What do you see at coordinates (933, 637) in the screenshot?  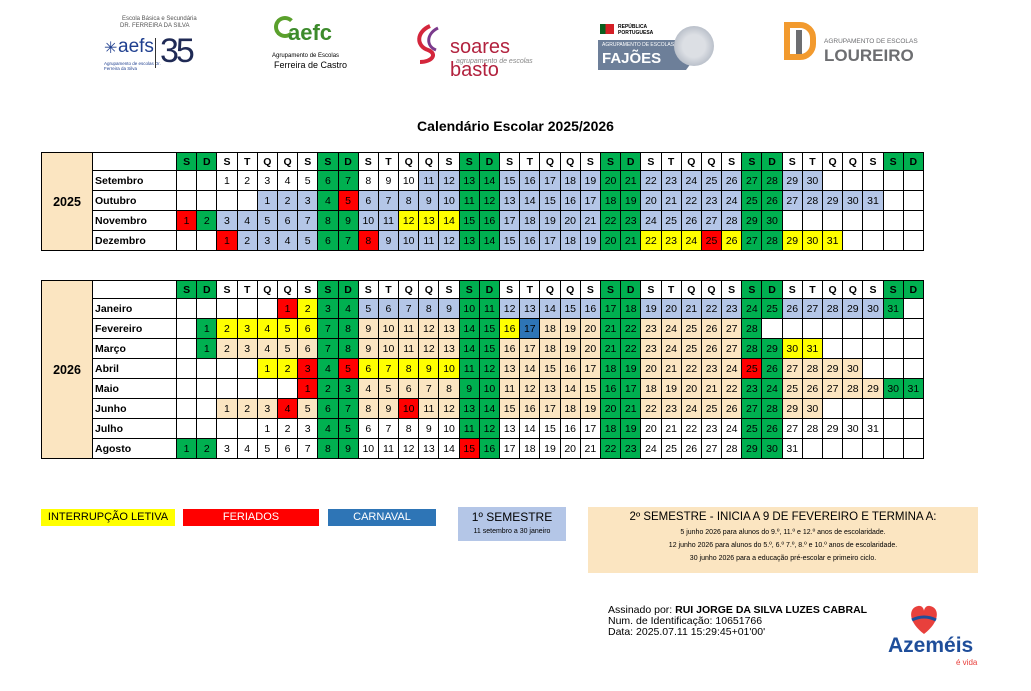 I see `azemeis-logo: Azeméis é vida` at bounding box center [933, 637].